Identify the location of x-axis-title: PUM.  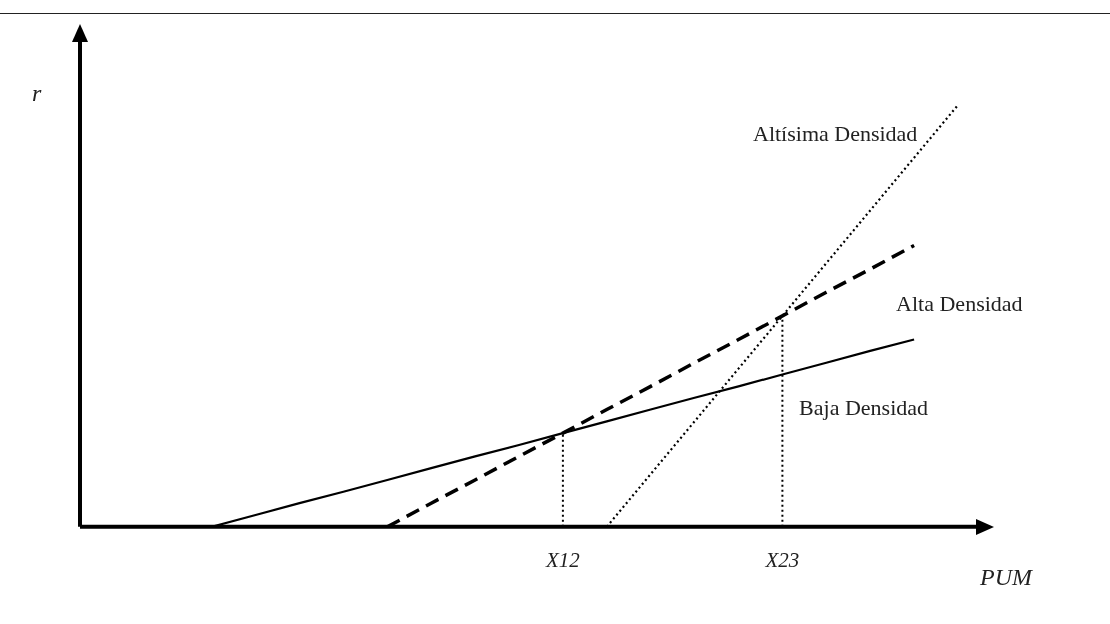
(1006, 577).